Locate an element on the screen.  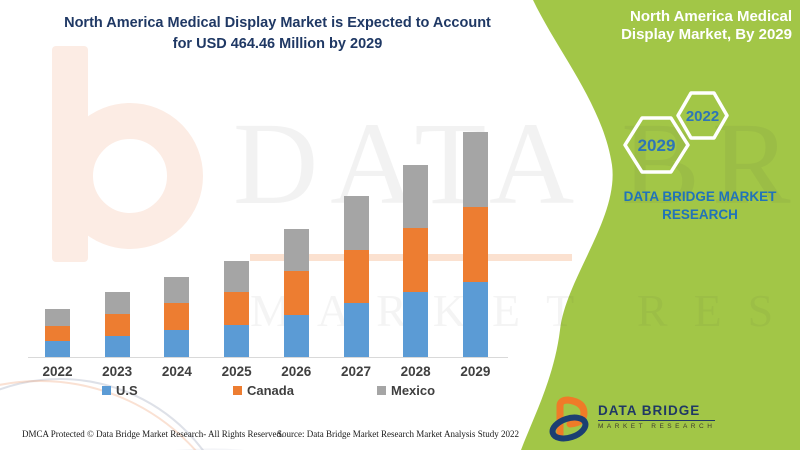
bar-segment-canada-2024 is located at coordinates (177, 316).